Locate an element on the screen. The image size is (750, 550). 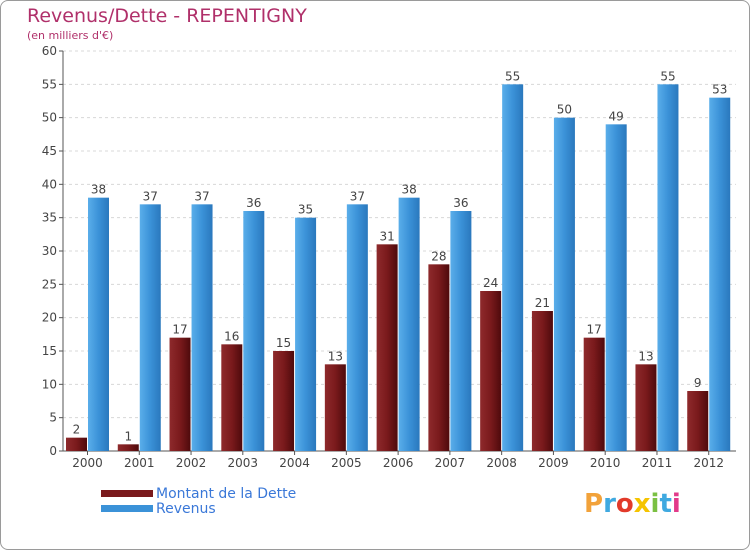
chart-title: Revenus/Dette - REPENTIGNY is located at coordinates (167, 16).